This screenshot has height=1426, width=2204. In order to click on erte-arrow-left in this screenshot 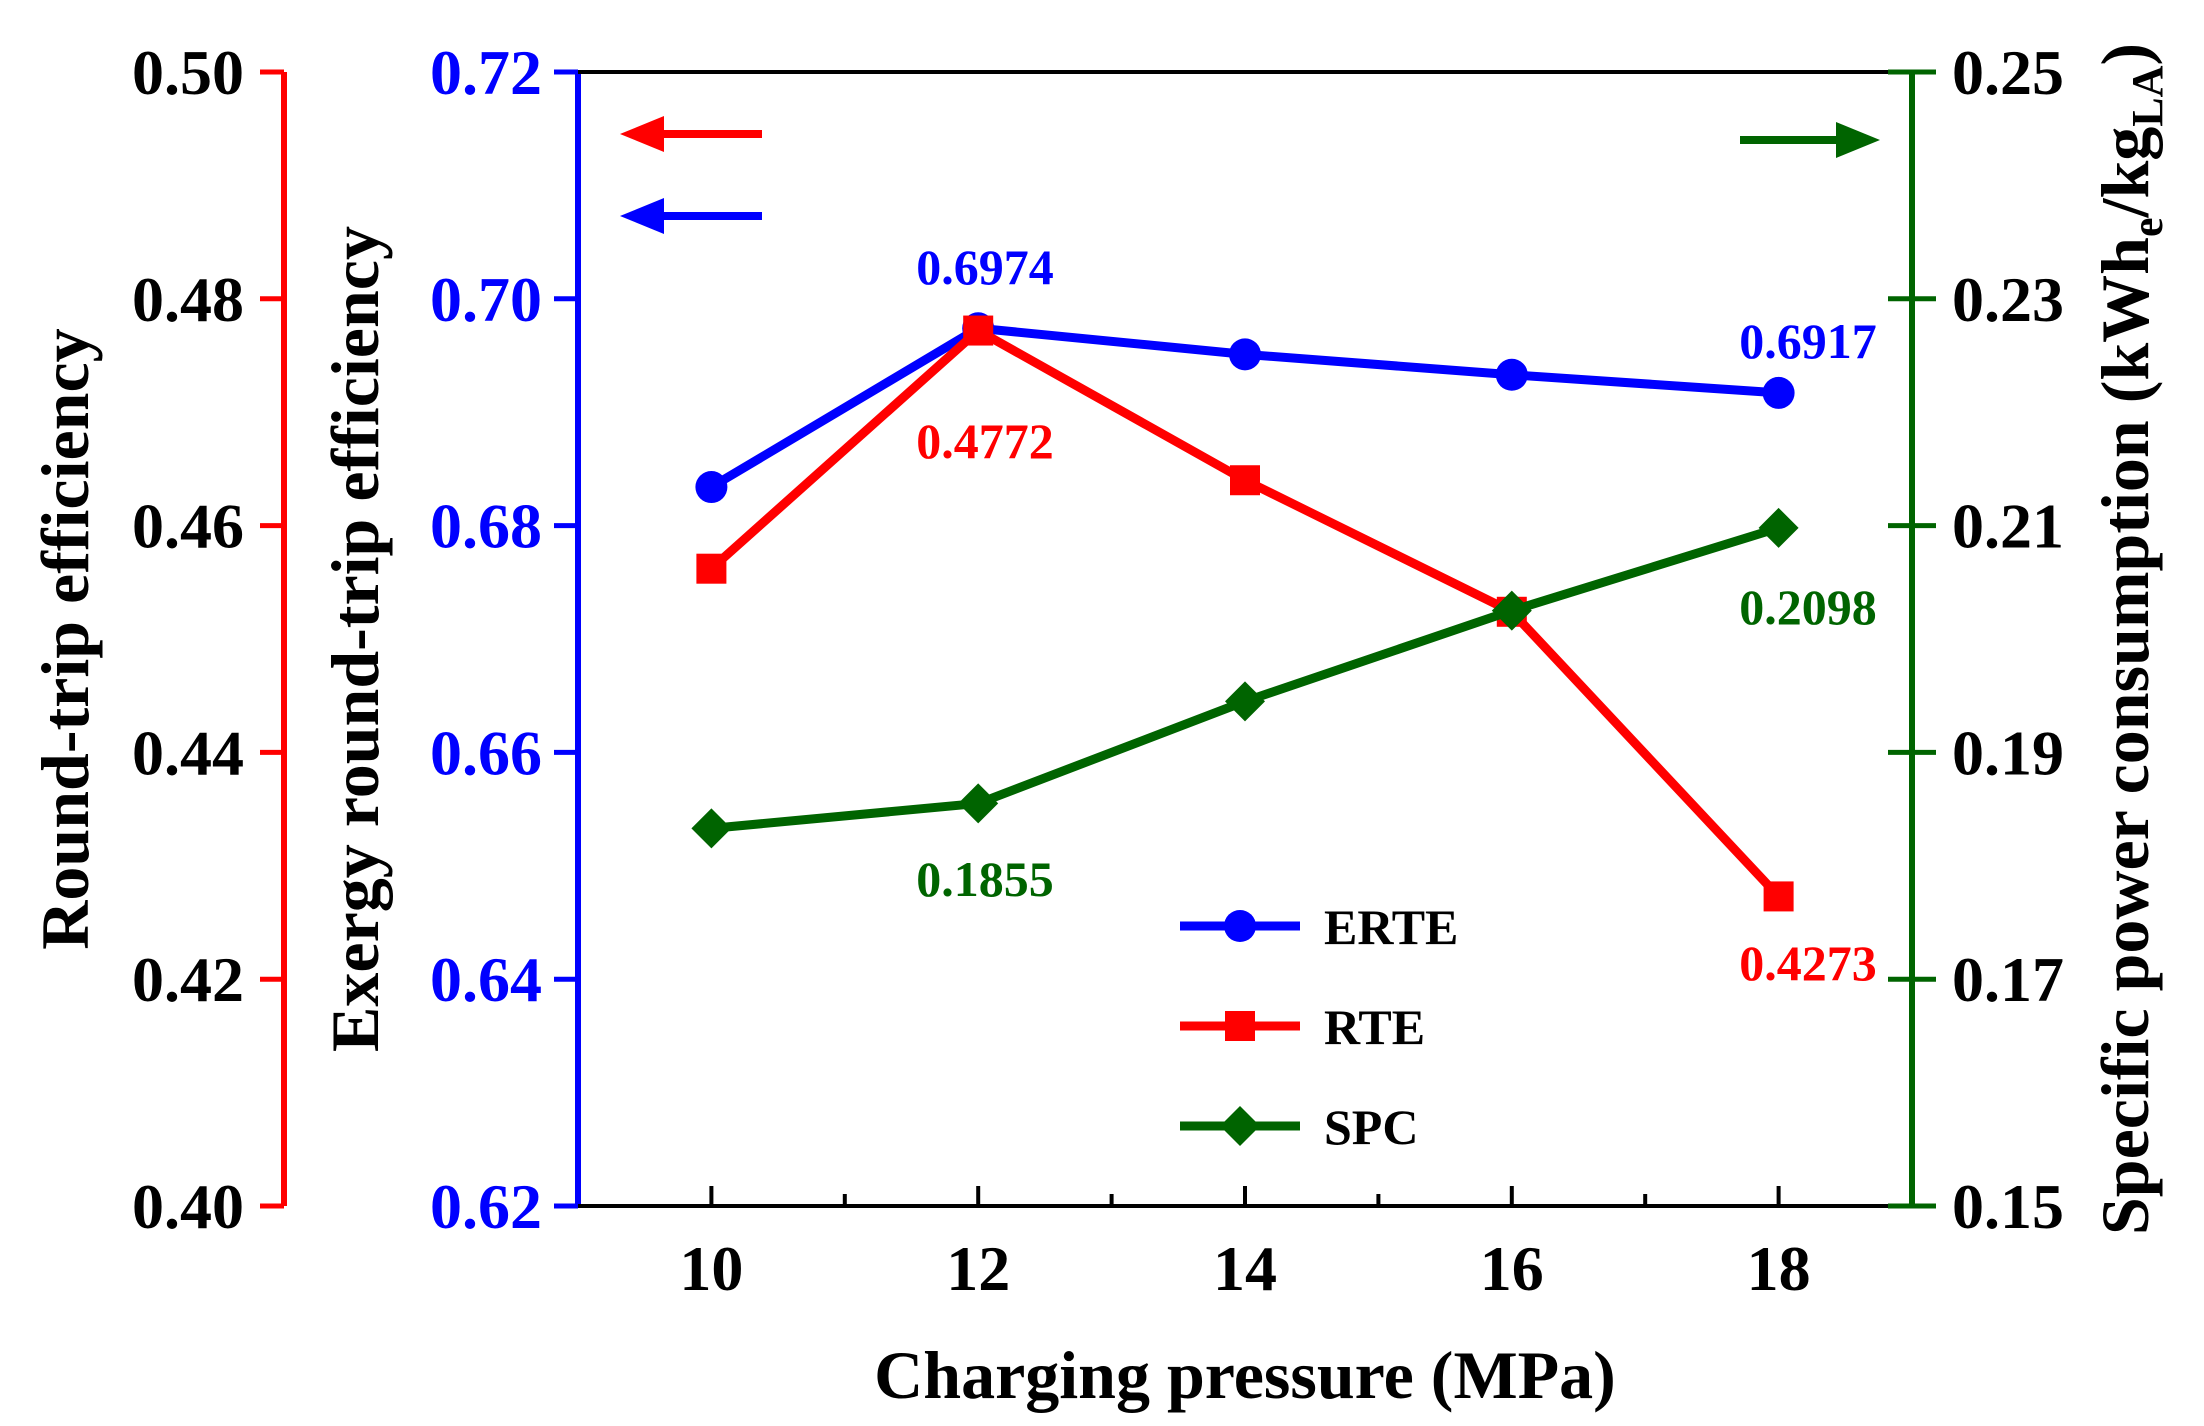, I will do `click(691, 216)`.